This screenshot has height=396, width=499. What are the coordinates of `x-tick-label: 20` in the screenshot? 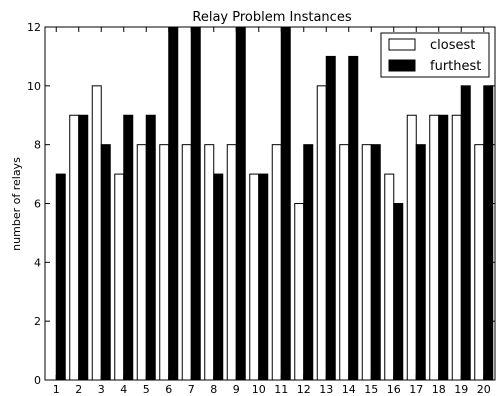 It's located at (484, 389).